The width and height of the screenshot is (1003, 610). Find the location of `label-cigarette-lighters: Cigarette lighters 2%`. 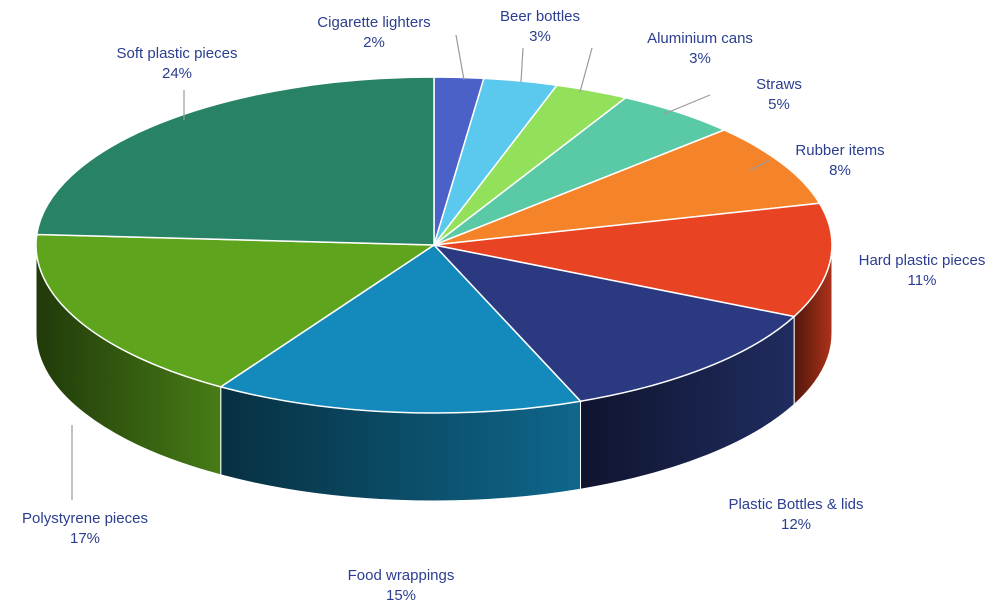

label-cigarette-lighters: Cigarette lighters 2% is located at coordinates (373, 32).